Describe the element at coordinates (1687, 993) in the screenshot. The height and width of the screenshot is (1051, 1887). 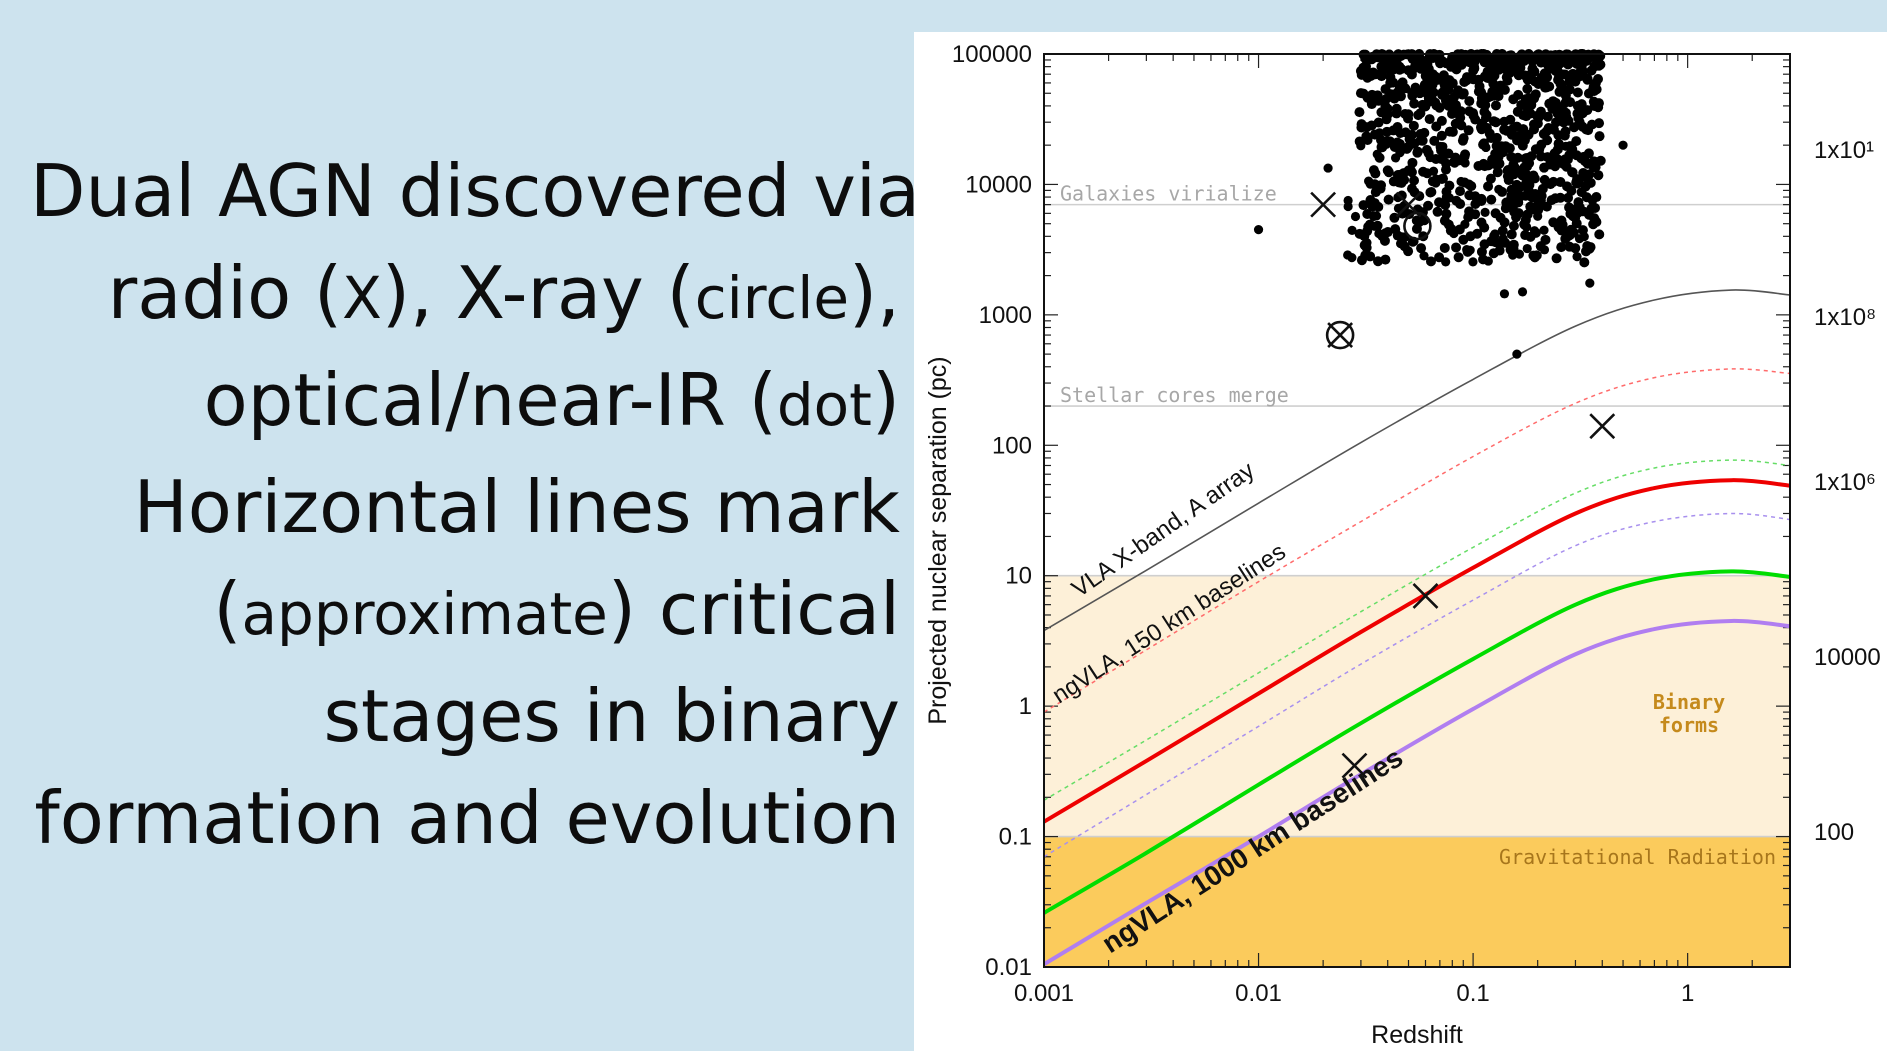
I see `x-tick-label: 1` at that location.